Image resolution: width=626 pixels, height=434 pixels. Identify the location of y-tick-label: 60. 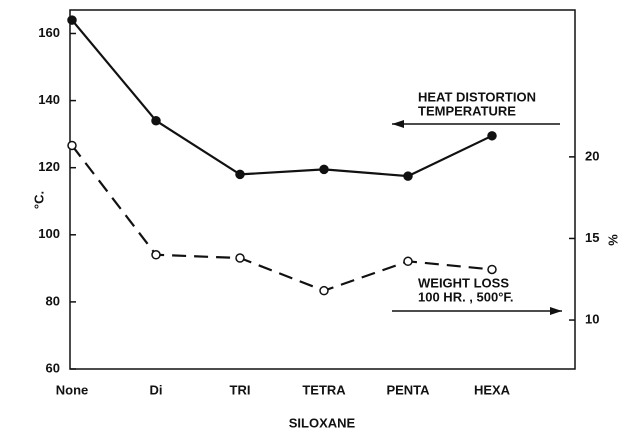
(53, 367).